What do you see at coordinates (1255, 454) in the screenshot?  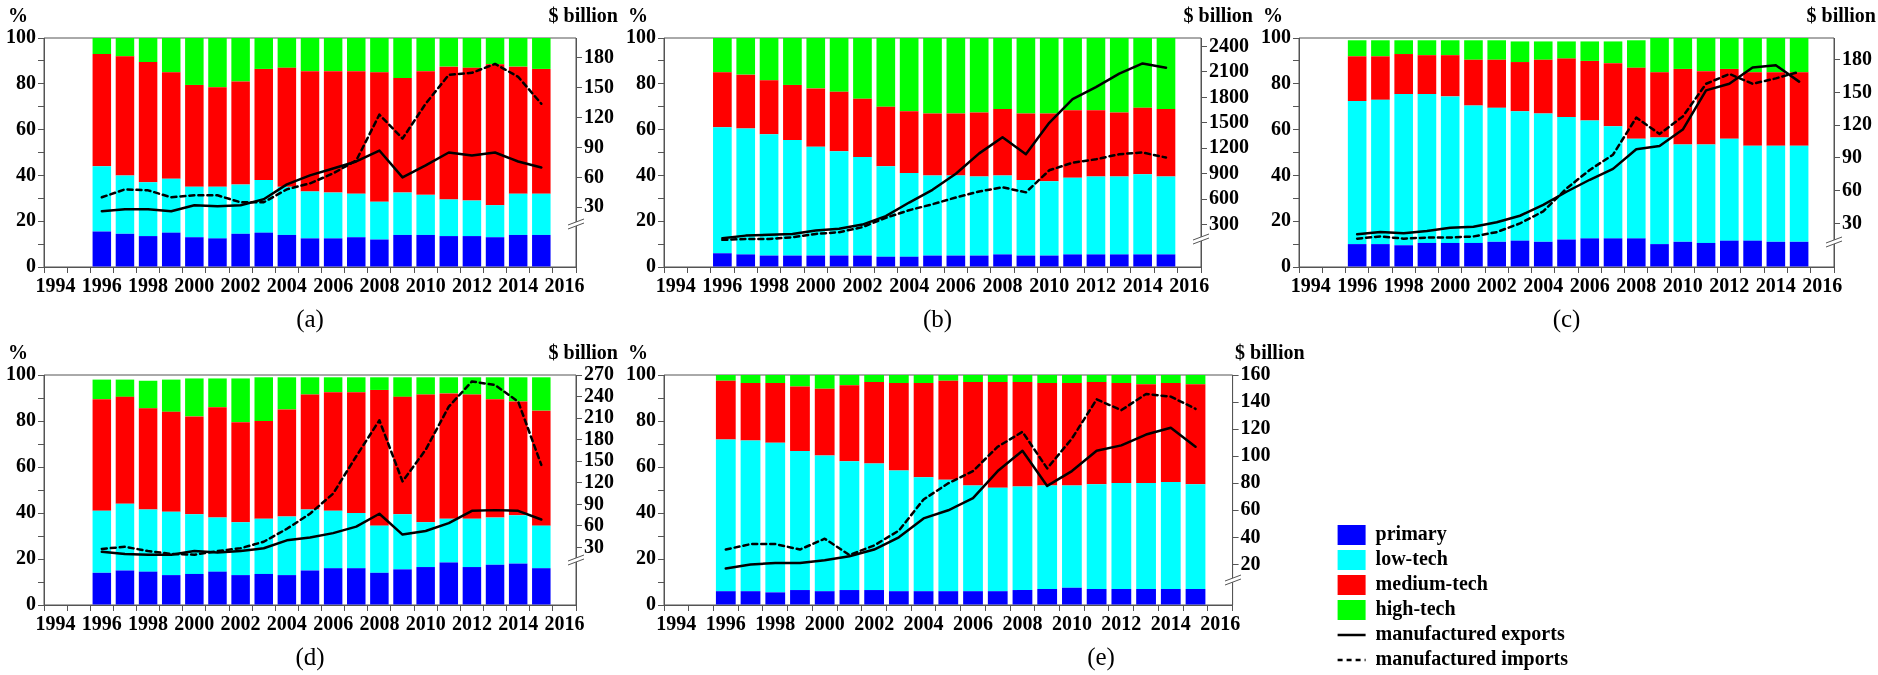 I see `y2-tick-label: 100` at bounding box center [1255, 454].